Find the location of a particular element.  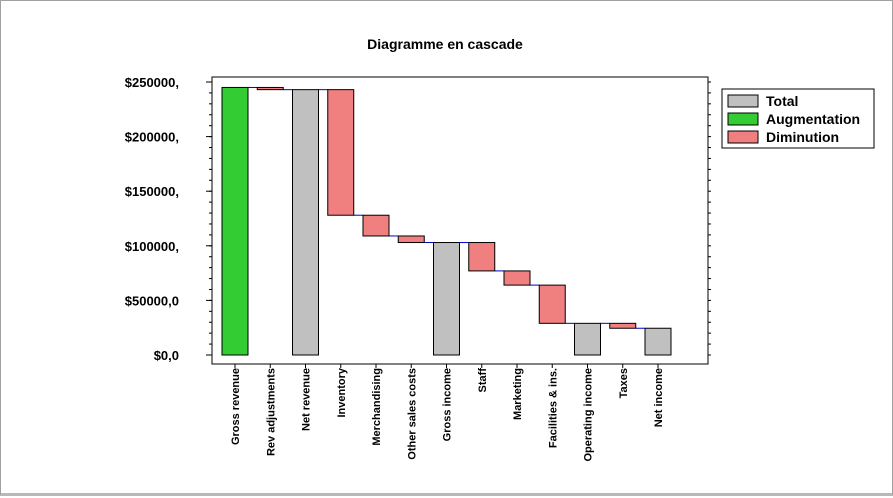

x-tick-label: Merchandising is located at coordinates (377, 407).